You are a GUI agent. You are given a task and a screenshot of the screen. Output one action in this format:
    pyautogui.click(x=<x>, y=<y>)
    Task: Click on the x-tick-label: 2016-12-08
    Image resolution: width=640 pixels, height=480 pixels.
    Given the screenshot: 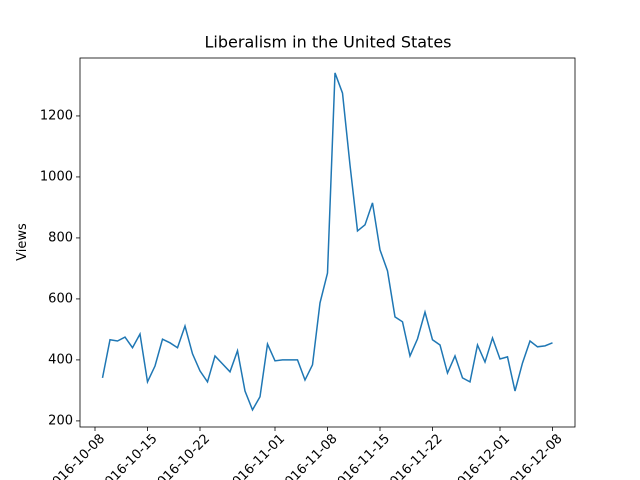 What is the action you would take?
    pyautogui.click(x=534, y=455)
    